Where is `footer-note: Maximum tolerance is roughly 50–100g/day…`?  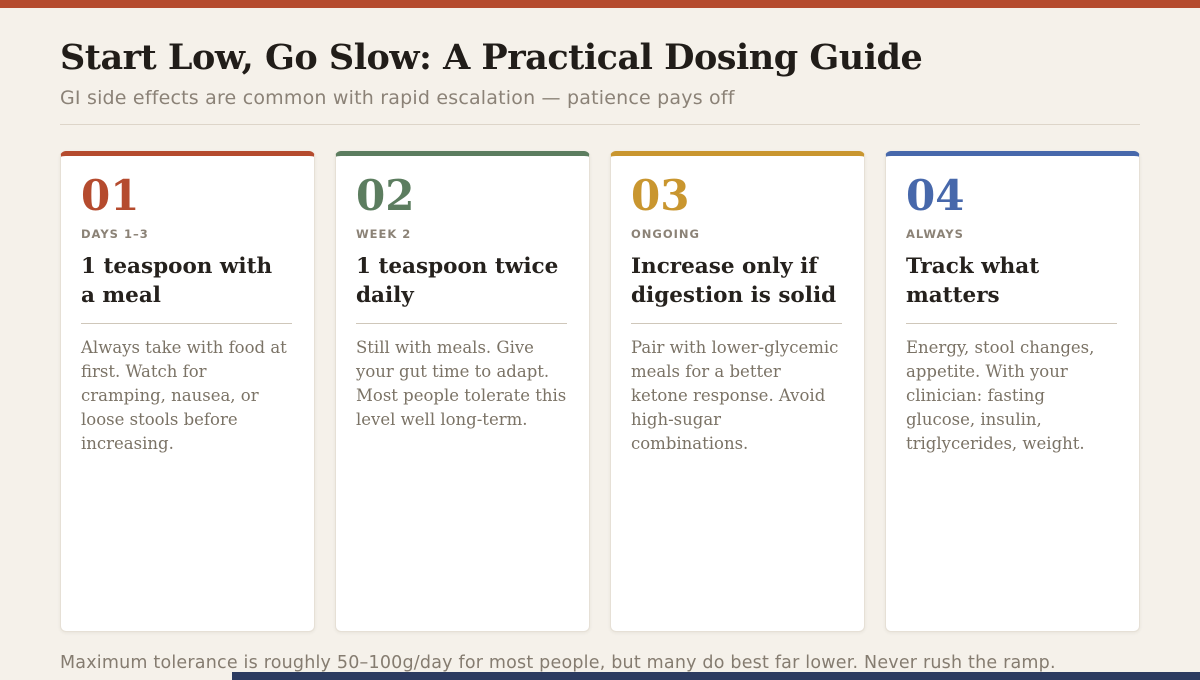 footer-note: Maximum tolerance is roughly 50–100g/day… is located at coordinates (558, 663).